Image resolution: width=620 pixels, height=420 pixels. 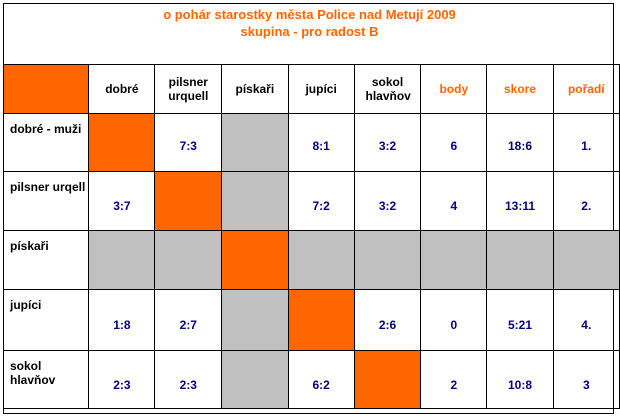 I want to click on poradi-cell: 3, so click(x=586, y=379).